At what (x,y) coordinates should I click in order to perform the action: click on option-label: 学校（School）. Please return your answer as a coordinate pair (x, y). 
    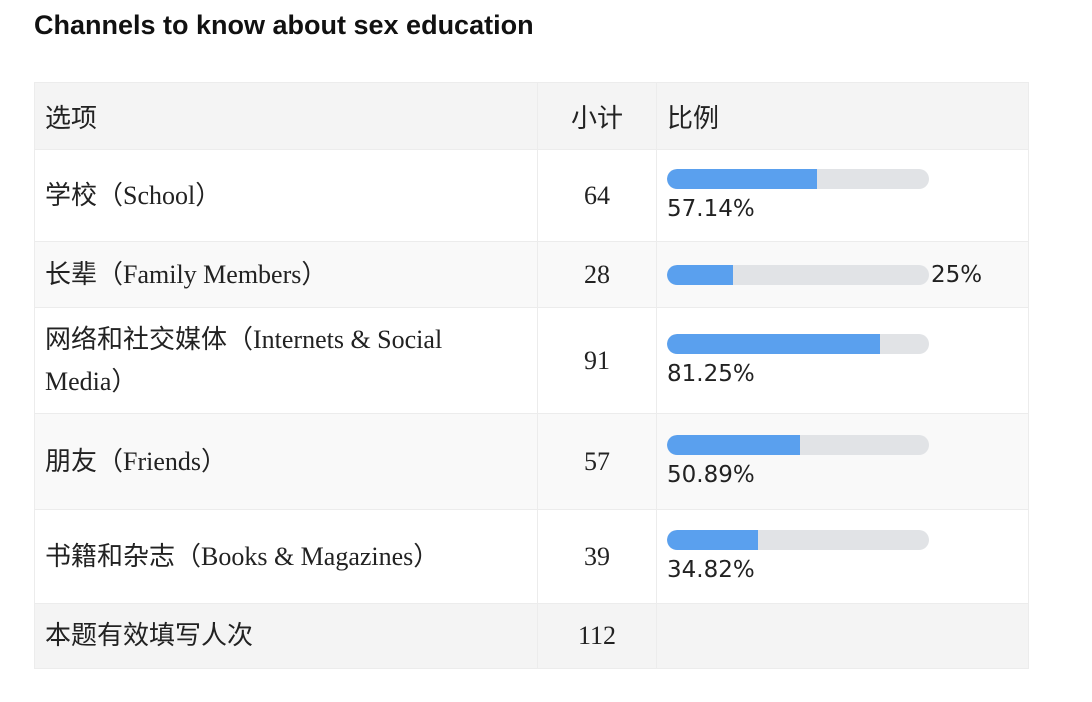
    Looking at the image, I should click on (286, 195).